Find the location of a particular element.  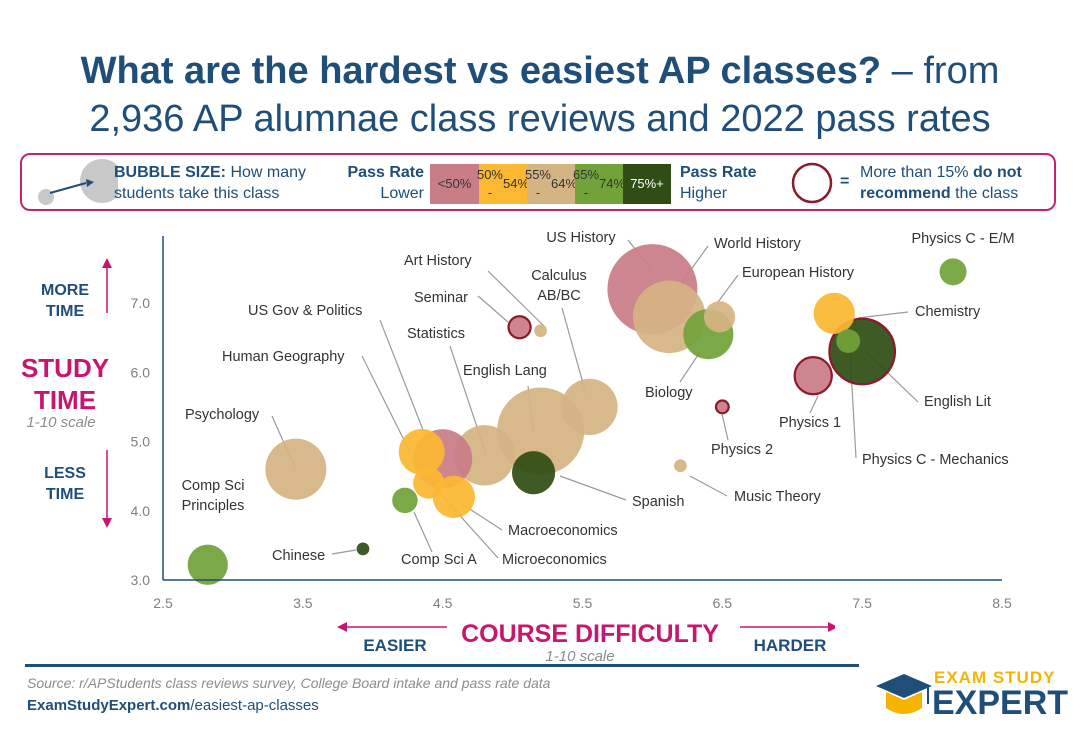

point-label: Chemistry is located at coordinates (948, 312).